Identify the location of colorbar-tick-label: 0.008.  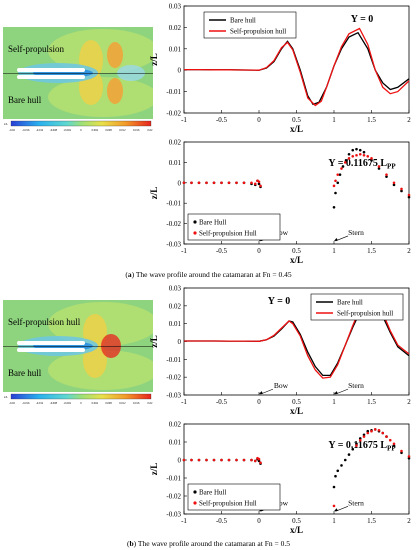
(108, 403).